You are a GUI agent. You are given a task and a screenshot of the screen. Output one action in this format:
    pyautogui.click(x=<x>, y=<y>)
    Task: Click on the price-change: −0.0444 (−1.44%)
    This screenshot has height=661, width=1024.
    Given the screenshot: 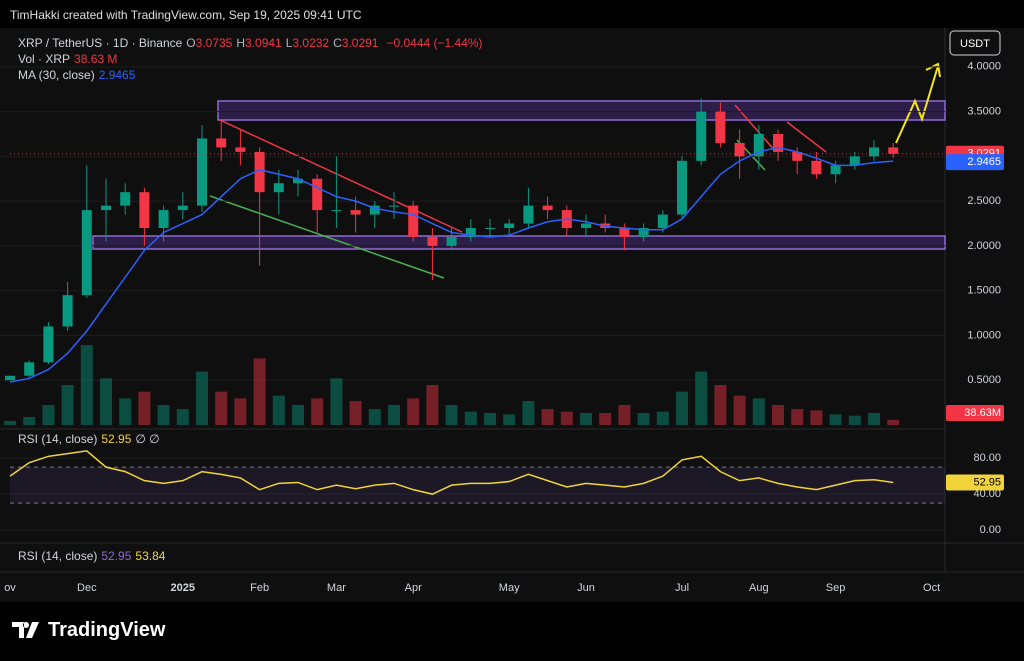 What is the action you would take?
    pyautogui.click(x=434, y=43)
    